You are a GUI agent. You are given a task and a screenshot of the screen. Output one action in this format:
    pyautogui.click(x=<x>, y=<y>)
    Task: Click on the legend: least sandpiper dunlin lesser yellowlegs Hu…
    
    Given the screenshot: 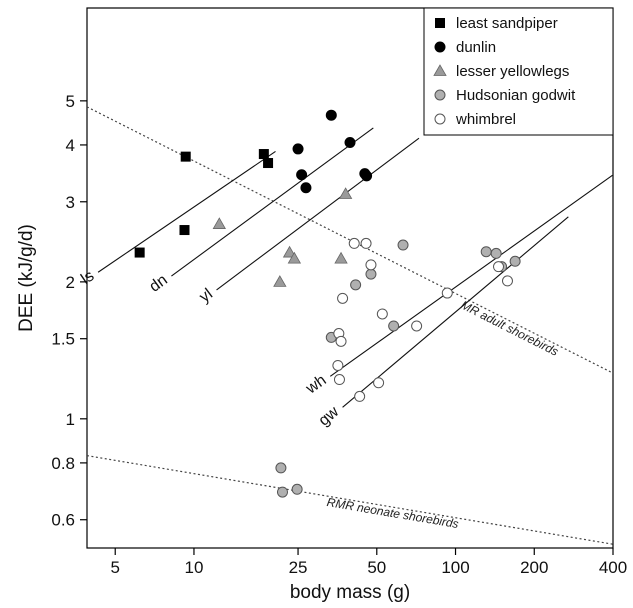 What is the action you would take?
    pyautogui.click(x=518, y=71)
    